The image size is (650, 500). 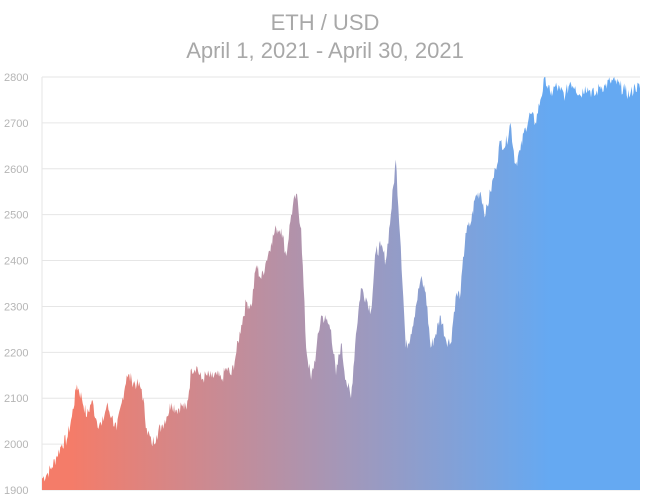 I want to click on y-tick-label: 1900, so click(x=16, y=491).